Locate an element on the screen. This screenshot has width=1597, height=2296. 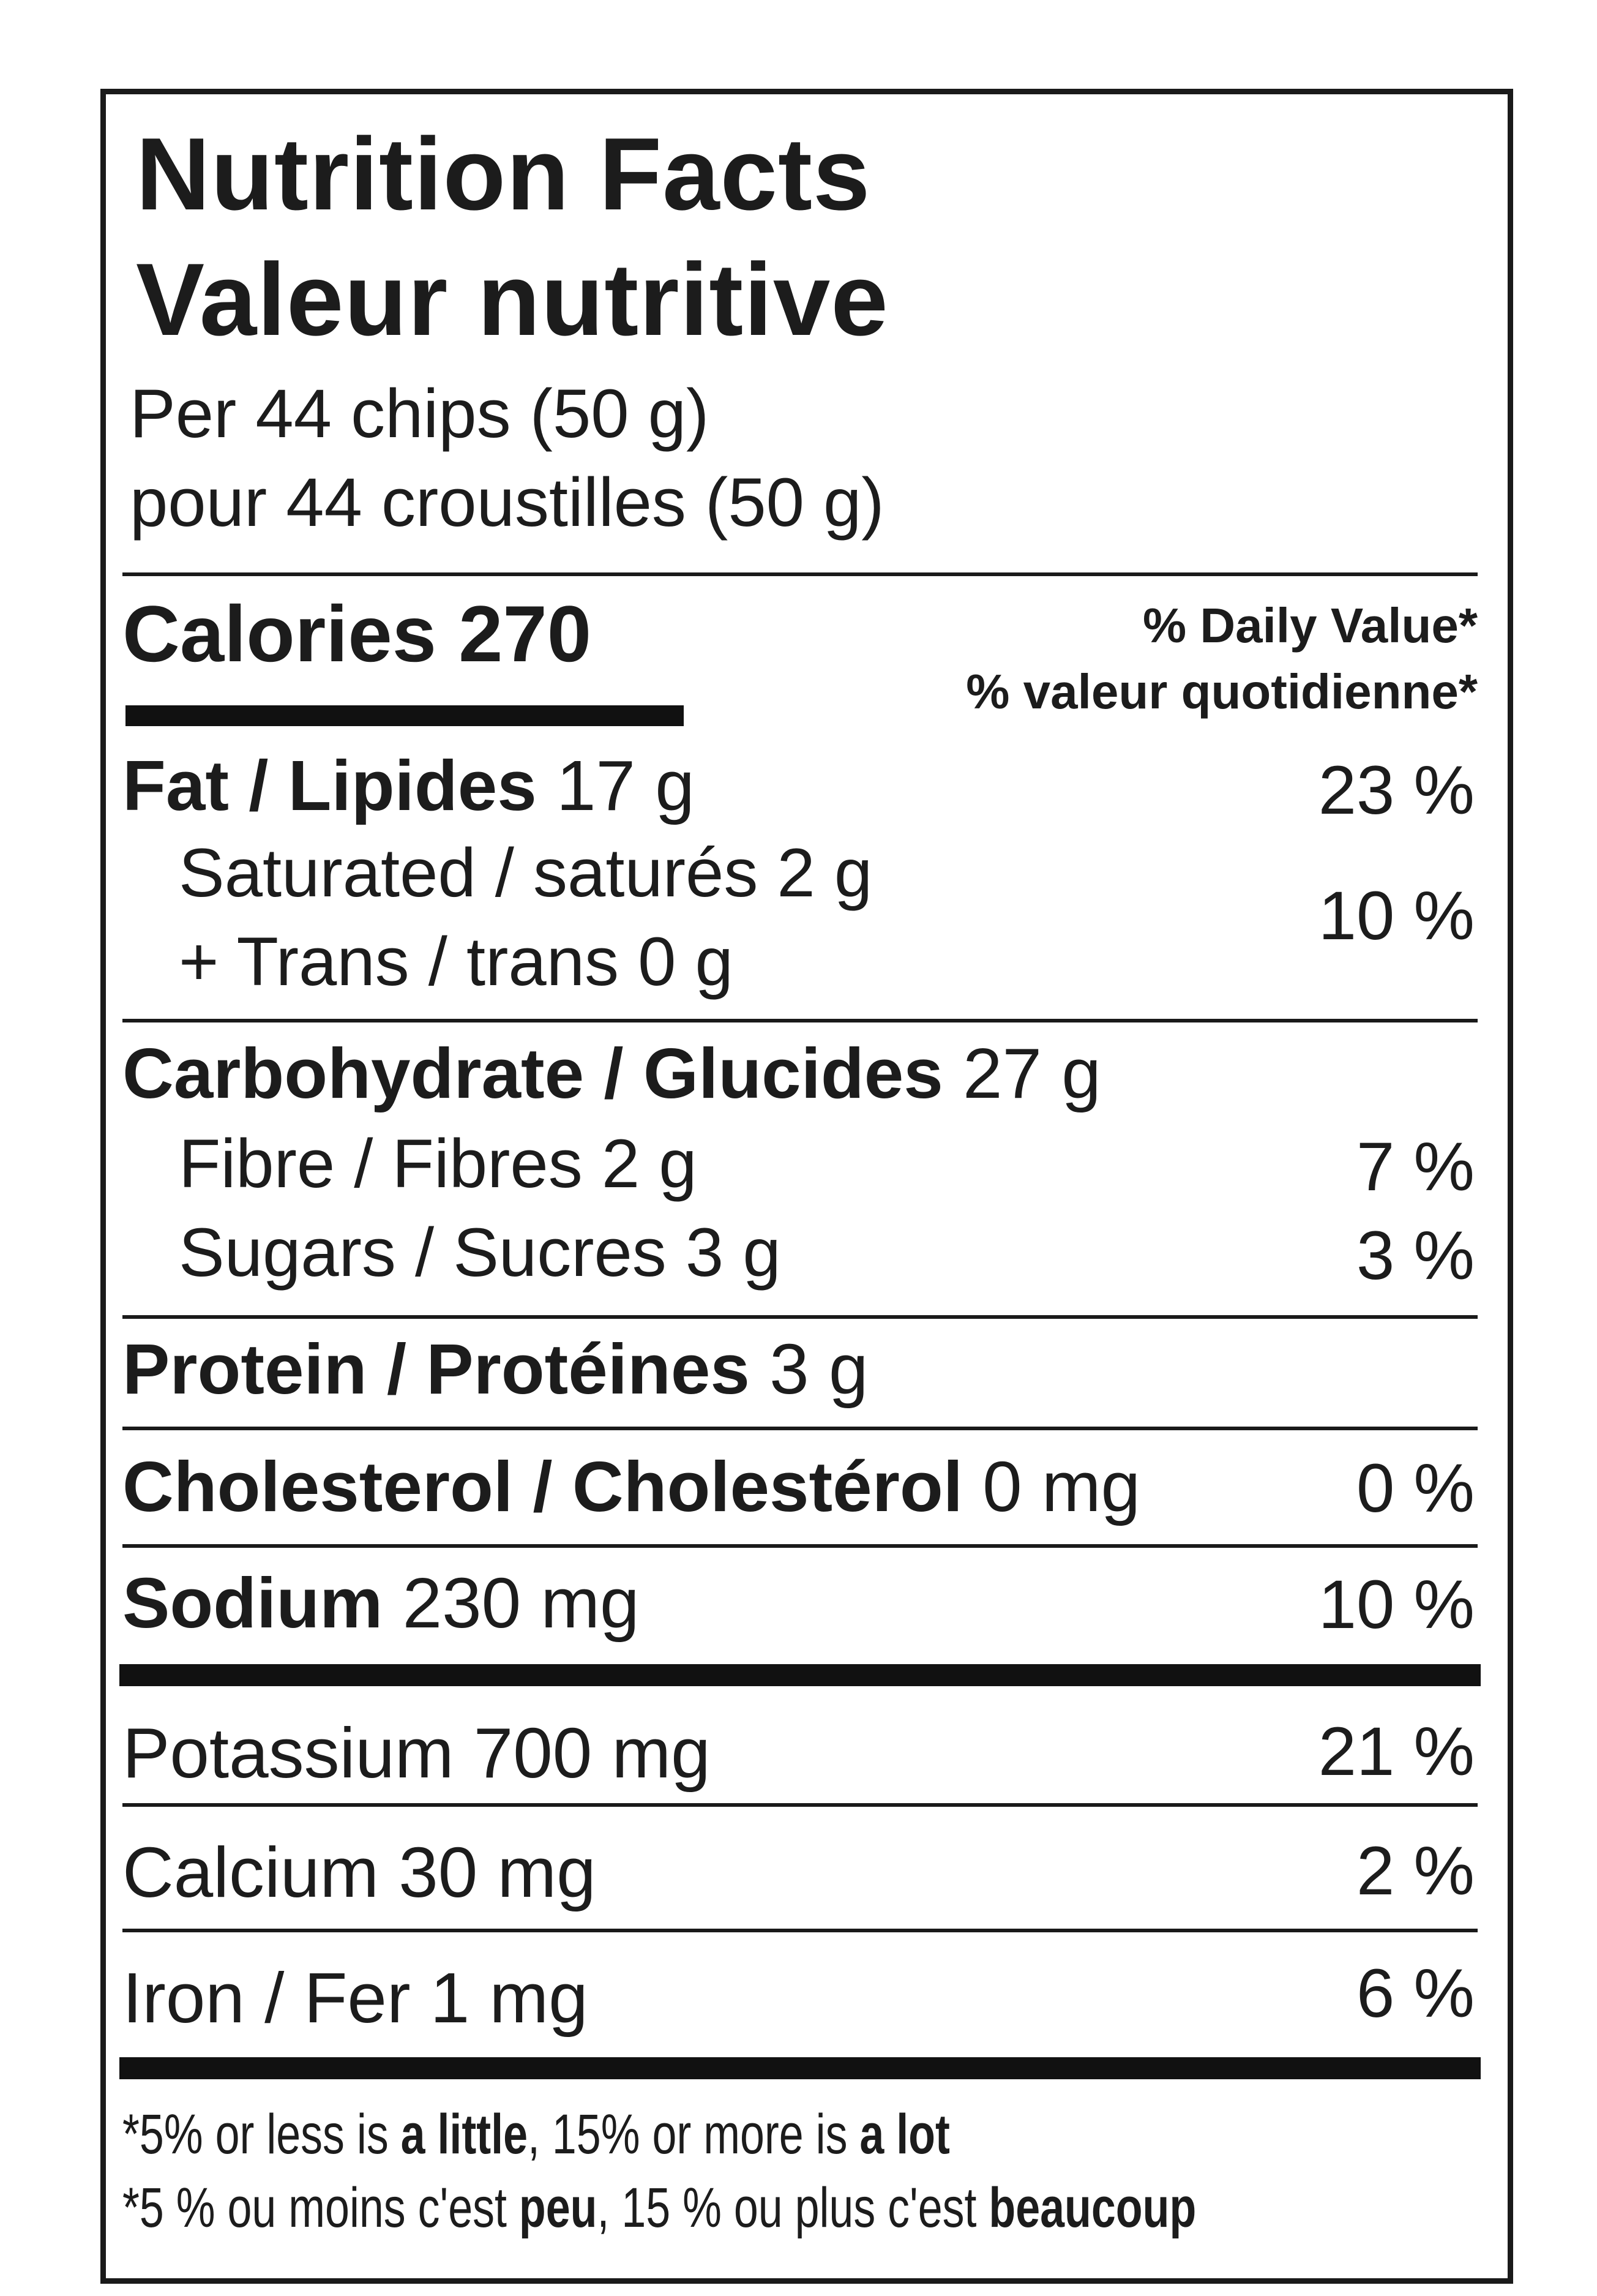
calories-bar is located at coordinates (404, 715).